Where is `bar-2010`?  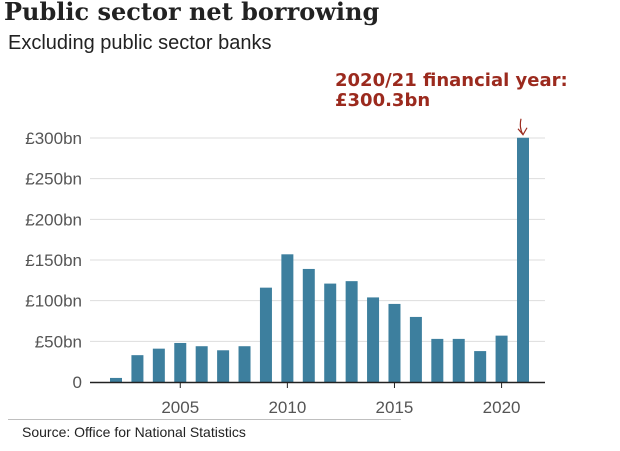
bar-2010 is located at coordinates (287, 318).